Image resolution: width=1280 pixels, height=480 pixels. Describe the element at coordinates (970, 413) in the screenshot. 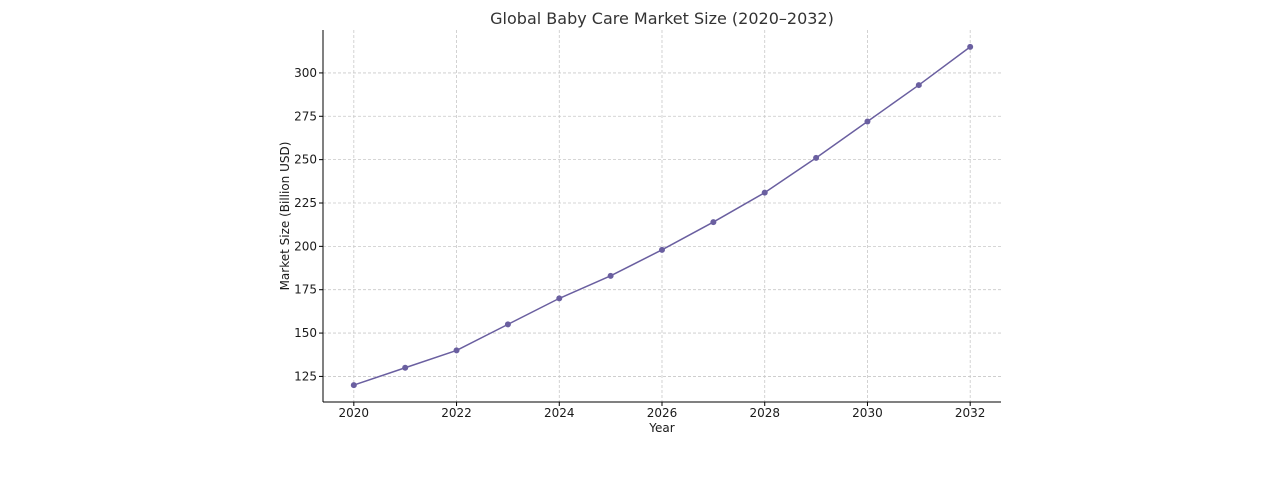

I see `x-tick-label-6: 2032` at that location.